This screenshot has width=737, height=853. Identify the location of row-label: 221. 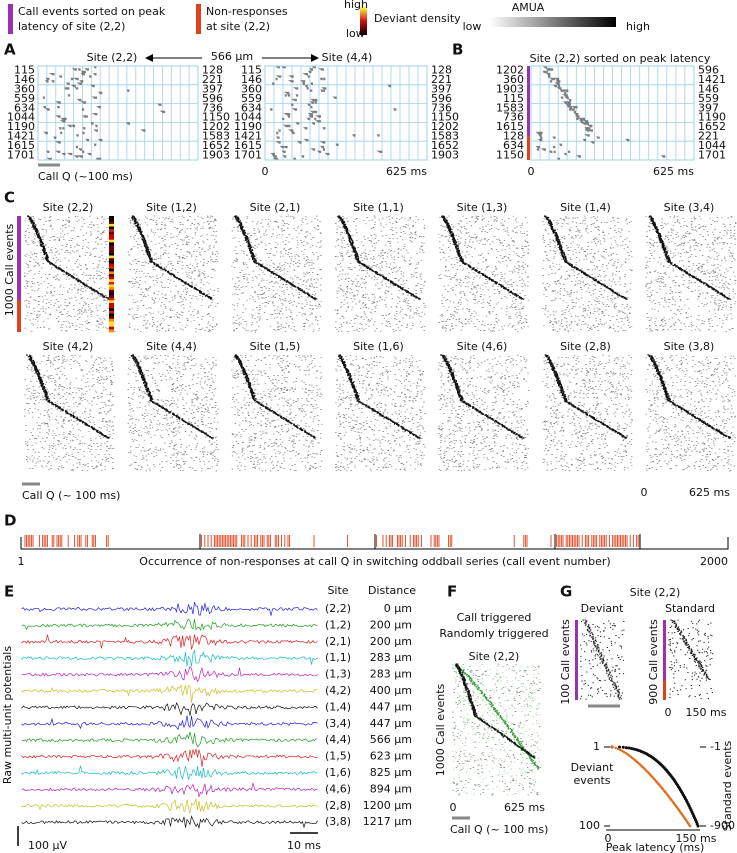
(708, 136).